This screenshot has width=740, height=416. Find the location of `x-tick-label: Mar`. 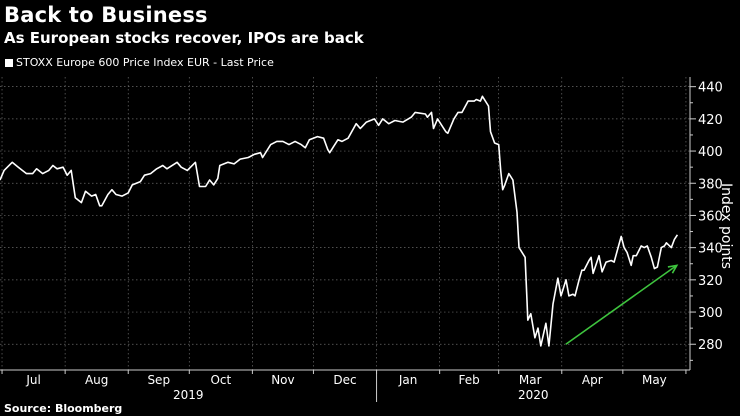

x-tick-label: Mar is located at coordinates (530, 380).